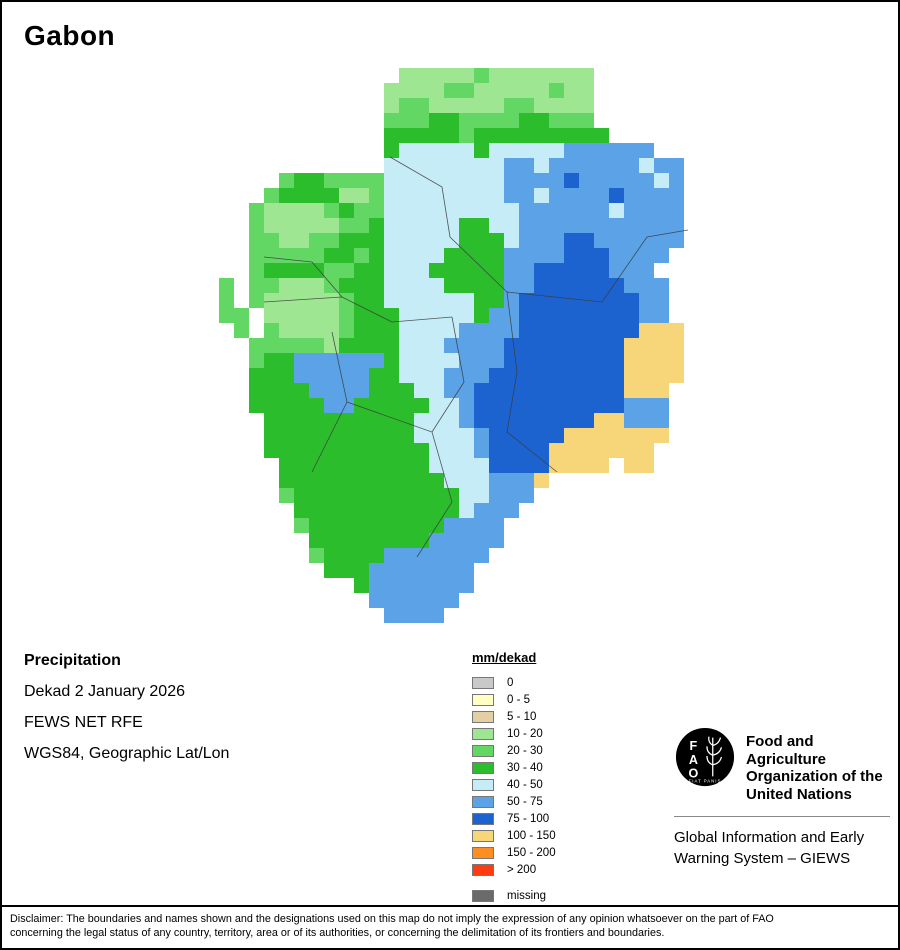  Describe the element at coordinates (522, 716) in the screenshot. I see `legend-item-label: 5 - 10` at that location.